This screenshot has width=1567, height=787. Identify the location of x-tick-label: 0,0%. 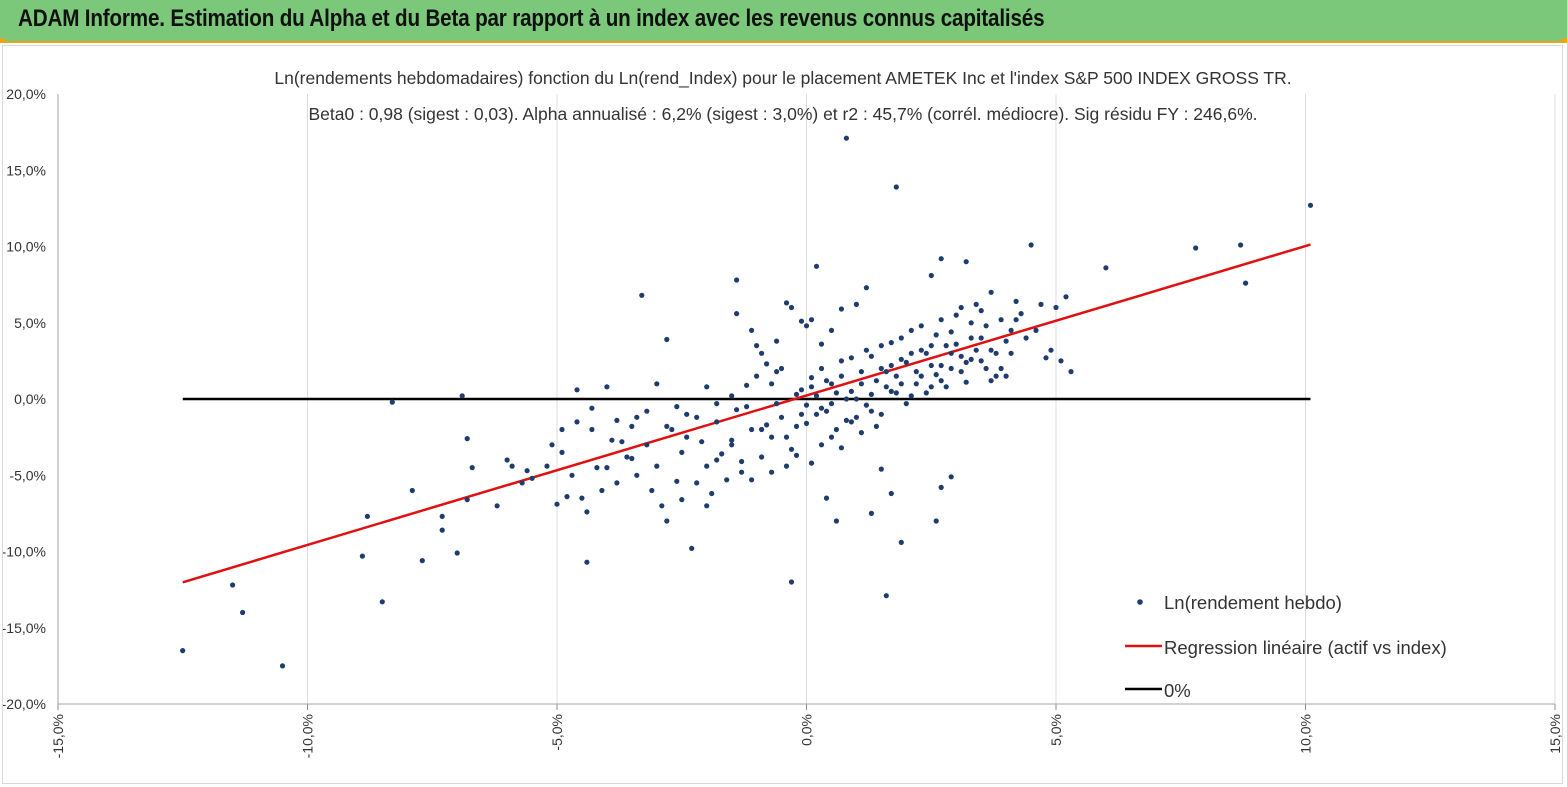
(807, 730).